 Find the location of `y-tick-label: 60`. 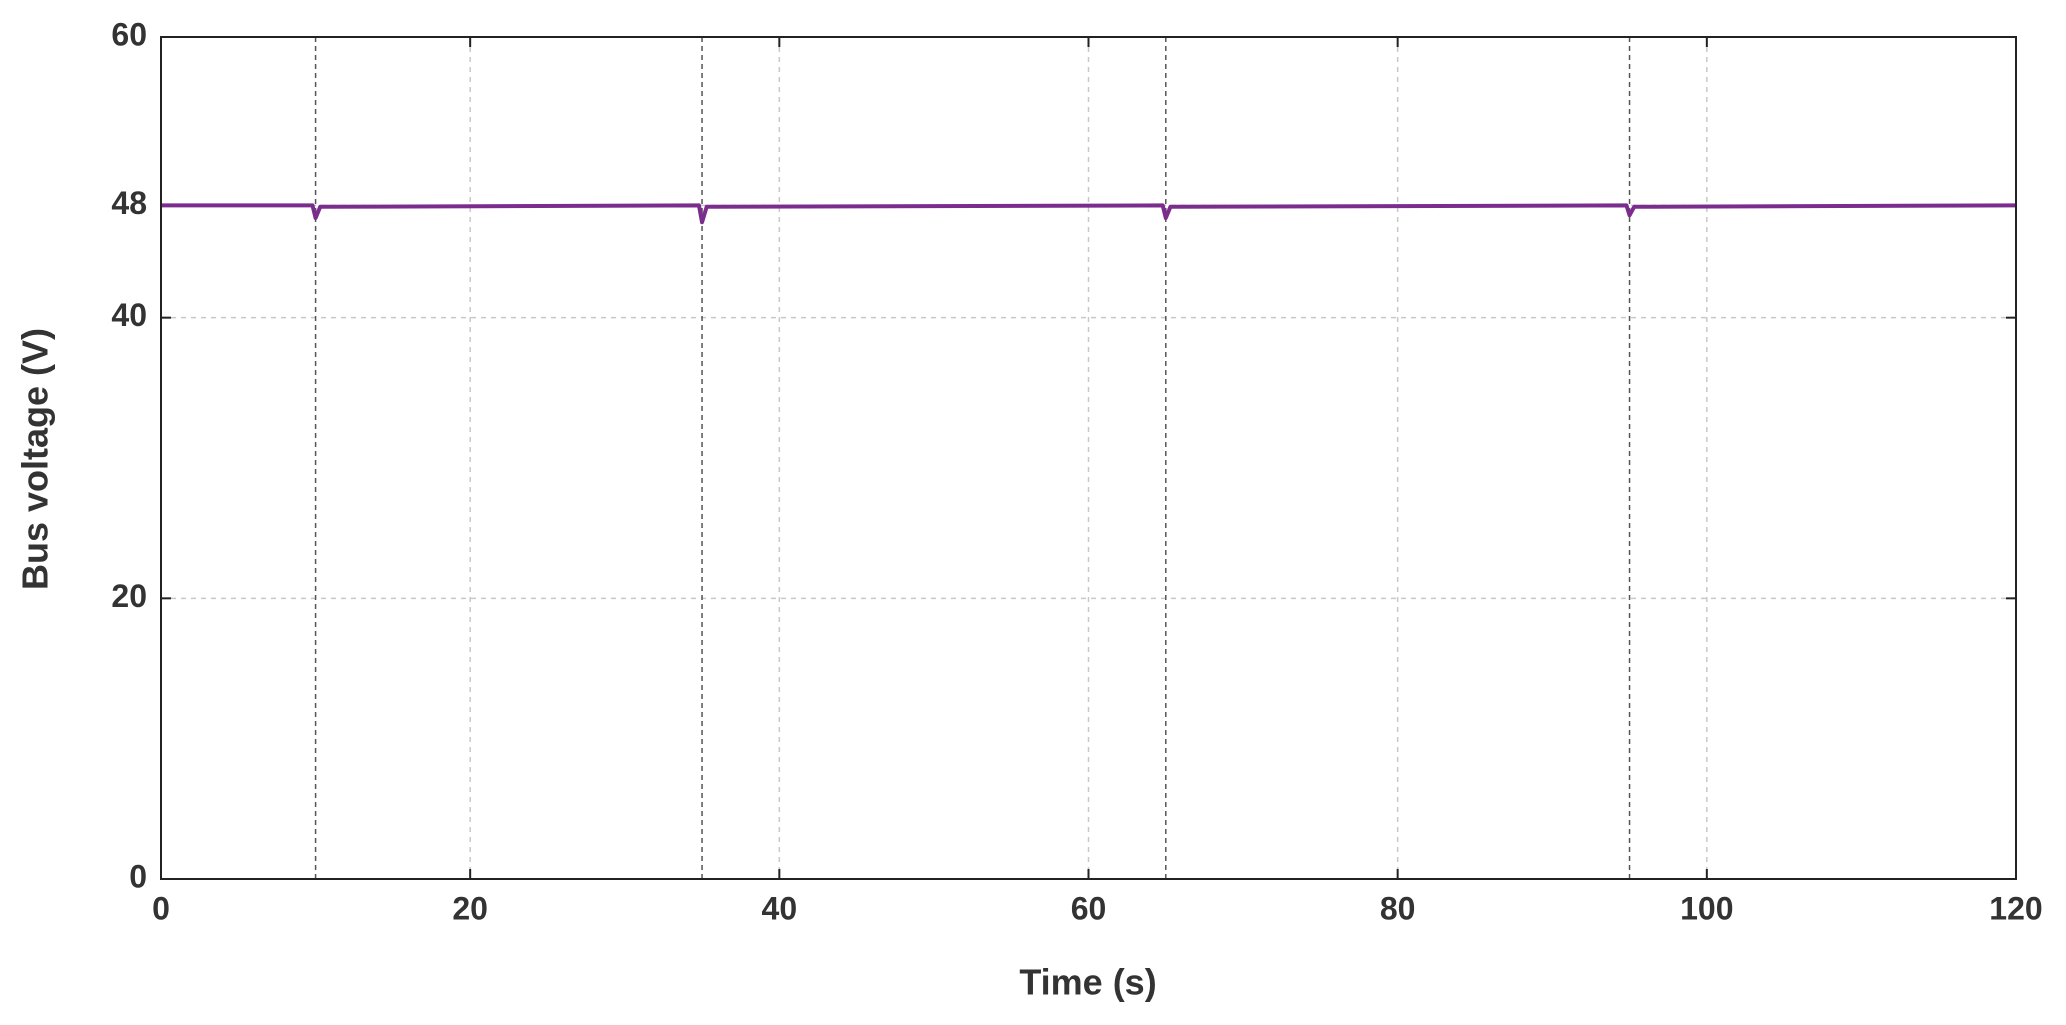

y-tick-label: 60 is located at coordinates (129, 34).